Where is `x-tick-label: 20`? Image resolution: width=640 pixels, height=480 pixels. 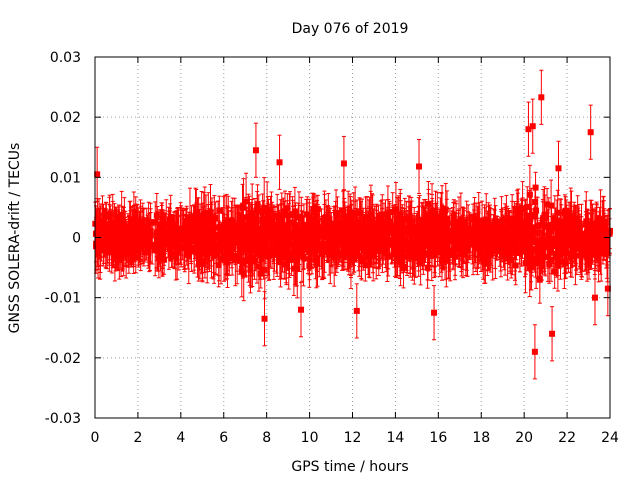 x-tick-label: 20 is located at coordinates (524, 438).